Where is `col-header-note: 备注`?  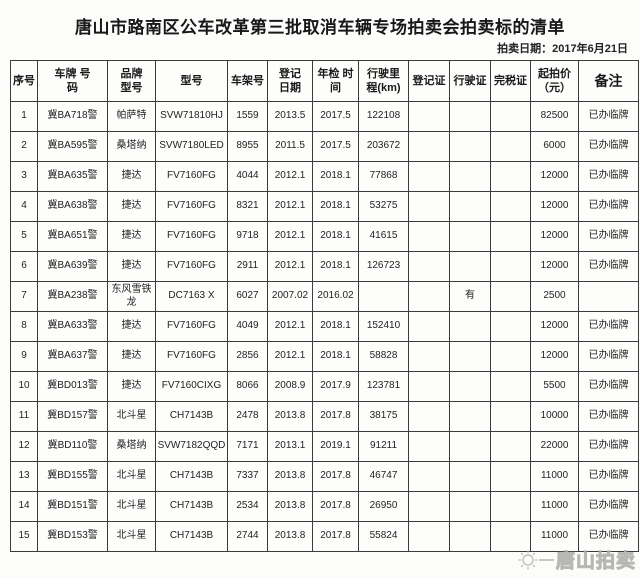
col-header-note: 备注 is located at coordinates (608, 81).